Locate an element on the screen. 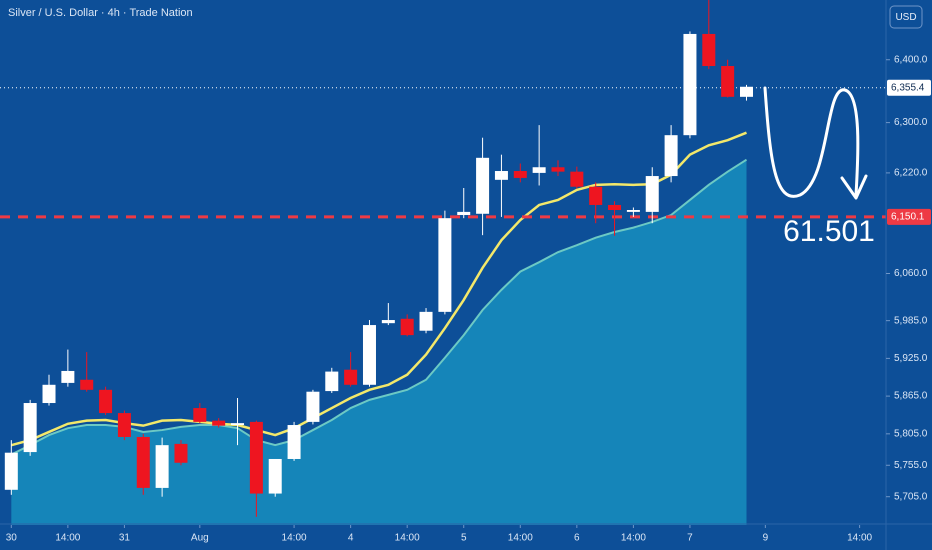 Image resolution: width=932 pixels, height=550 pixels. x-tick-label: 31 is located at coordinates (125, 538).